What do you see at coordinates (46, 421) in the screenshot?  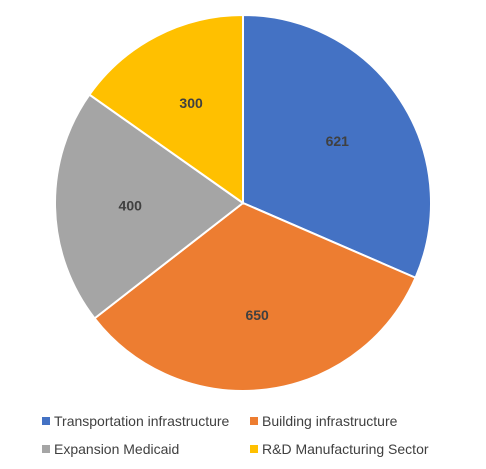 I see `legend-swatch-transportation-infrastructure` at bounding box center [46, 421].